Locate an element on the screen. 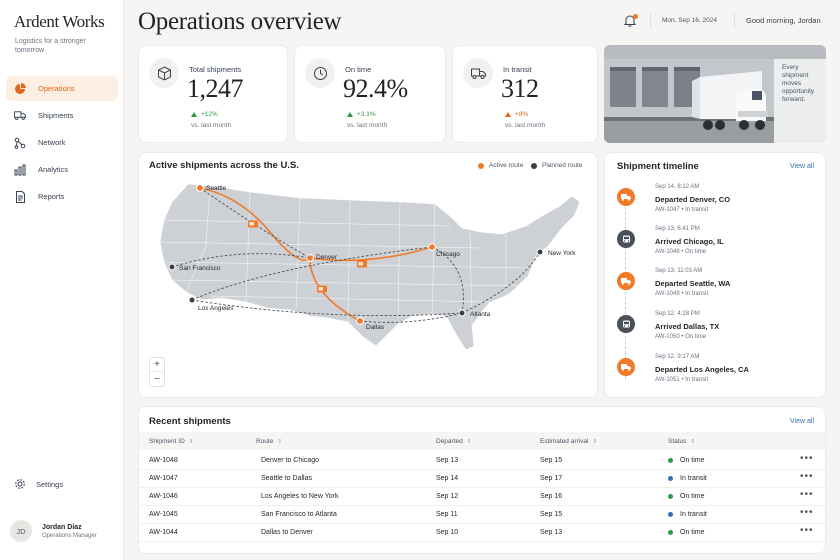 This screenshot has height=560, width=840. user-role: Operations Manager is located at coordinates (69, 535).